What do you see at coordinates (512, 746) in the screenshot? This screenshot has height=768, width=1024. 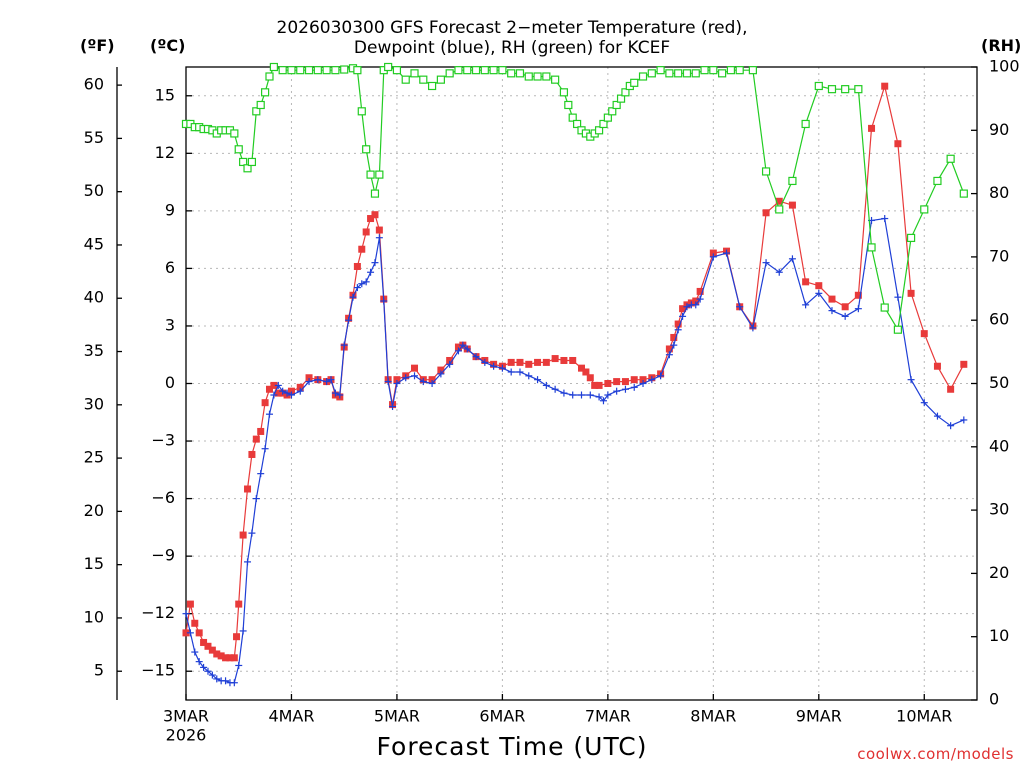 I see `x-axis-title: Forecast Time (UTC)` at bounding box center [512, 746].